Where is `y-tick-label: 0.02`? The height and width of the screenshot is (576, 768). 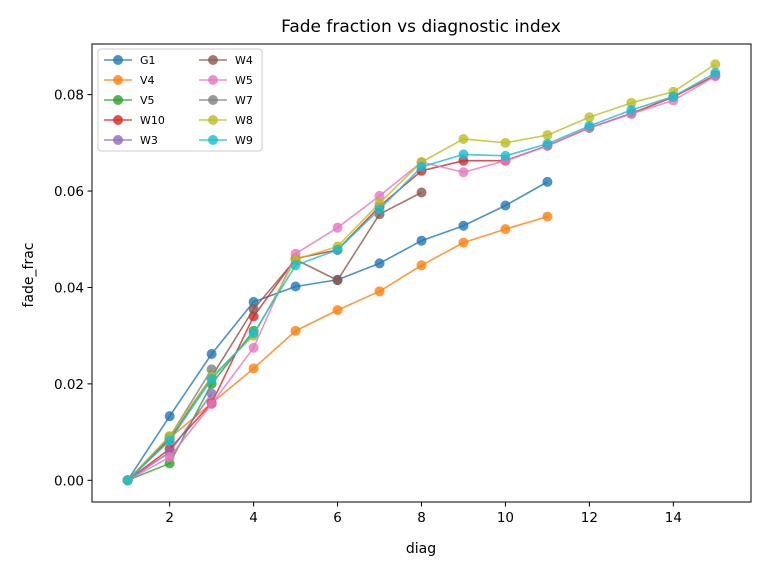 y-tick-label: 0.02 is located at coordinates (69, 385).